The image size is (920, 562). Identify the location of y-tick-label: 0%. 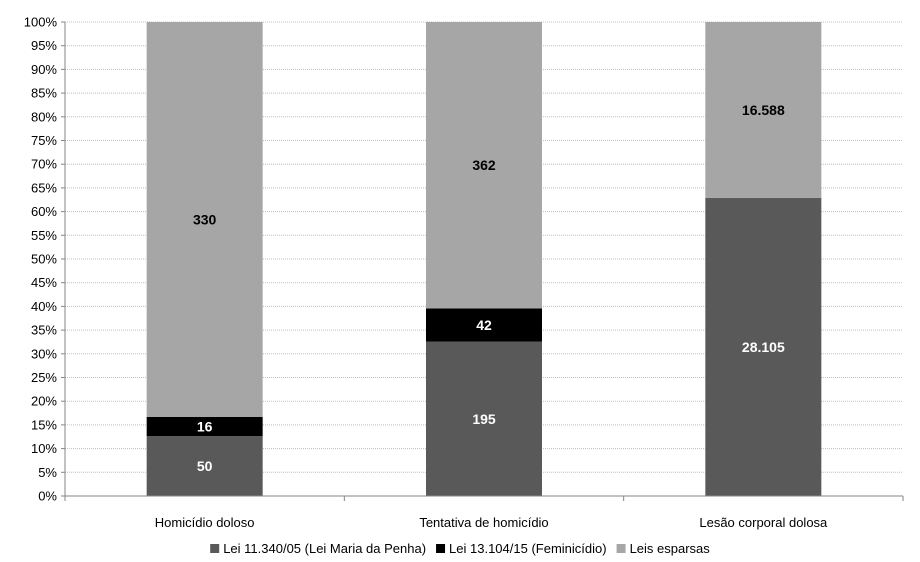
(47, 496).